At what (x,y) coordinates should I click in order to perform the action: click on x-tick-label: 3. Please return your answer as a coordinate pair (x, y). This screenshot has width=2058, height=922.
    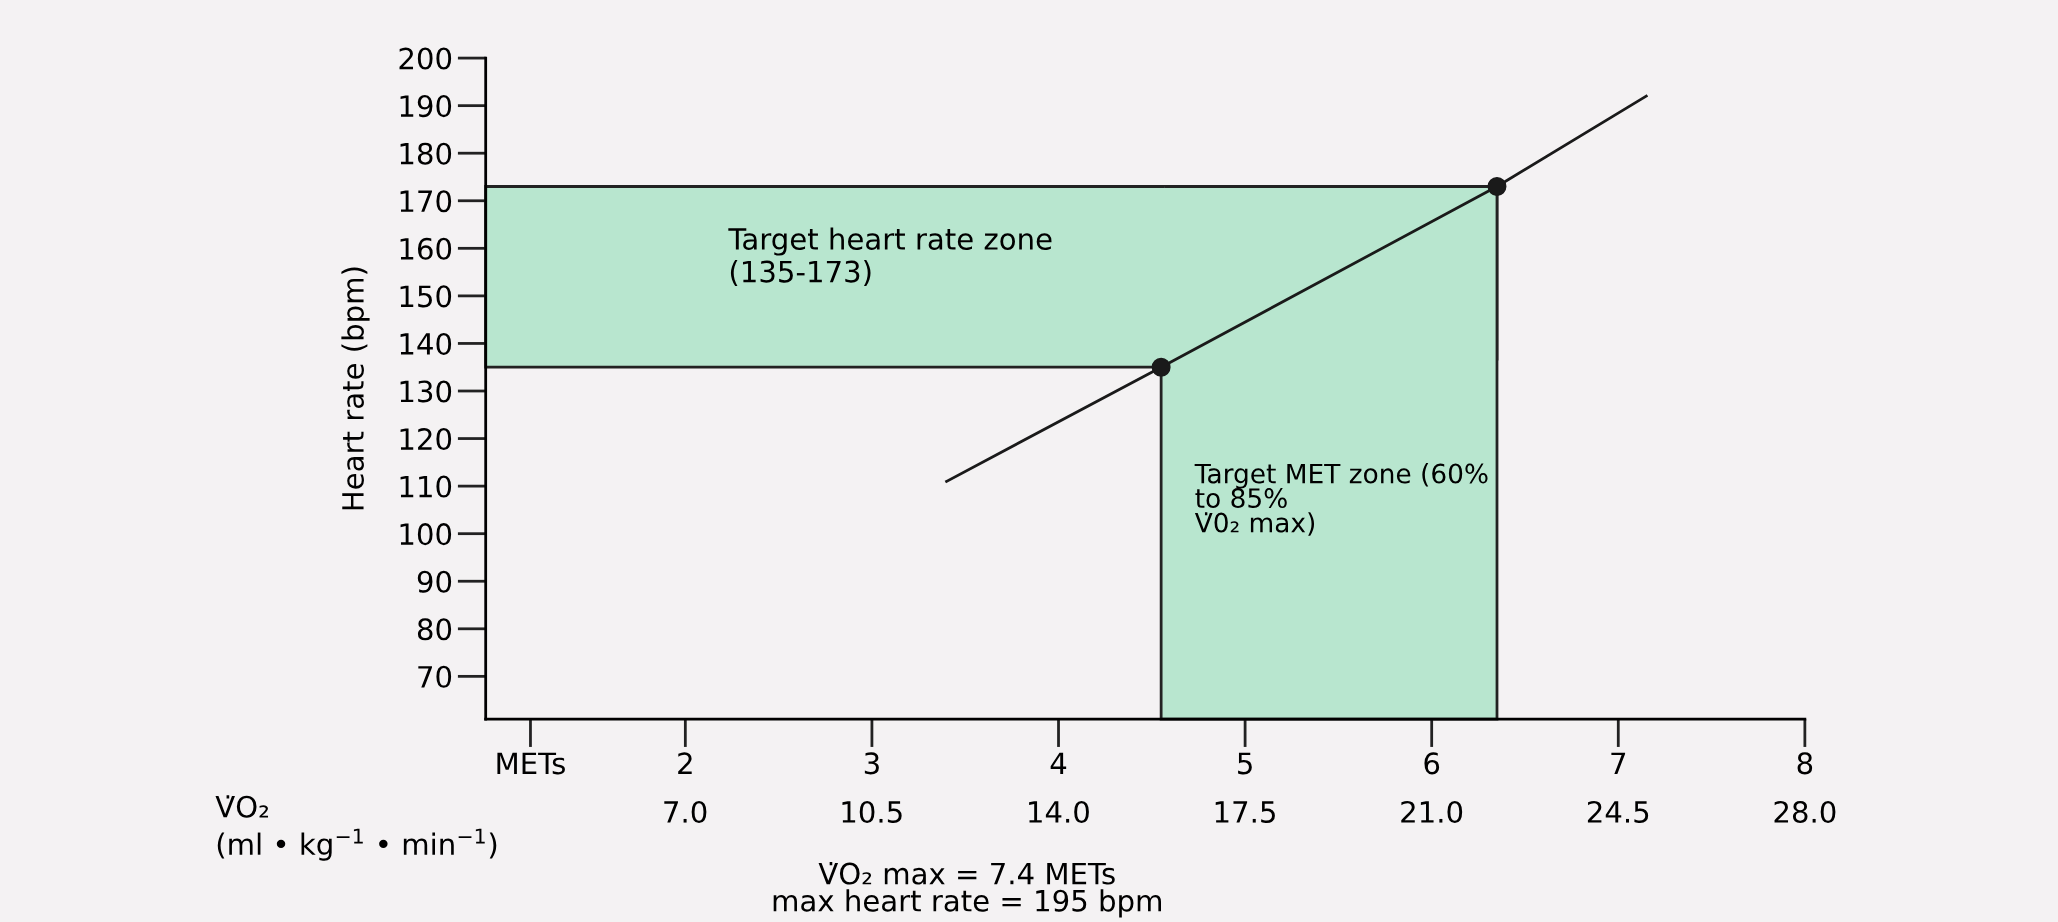
    Looking at the image, I should click on (871, 763).